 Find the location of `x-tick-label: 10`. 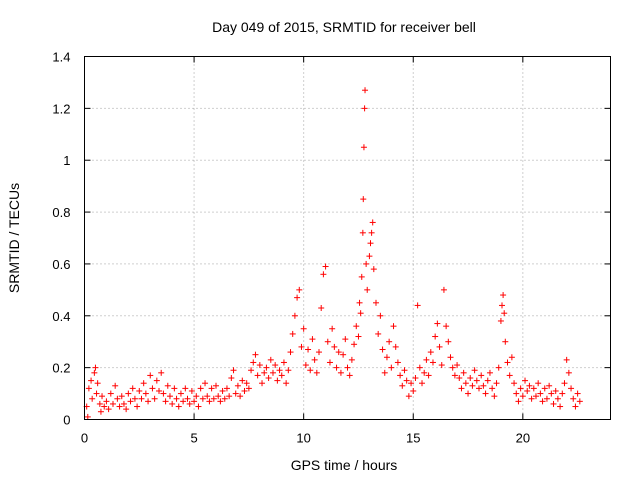

x-tick-label: 10 is located at coordinates (303, 438).